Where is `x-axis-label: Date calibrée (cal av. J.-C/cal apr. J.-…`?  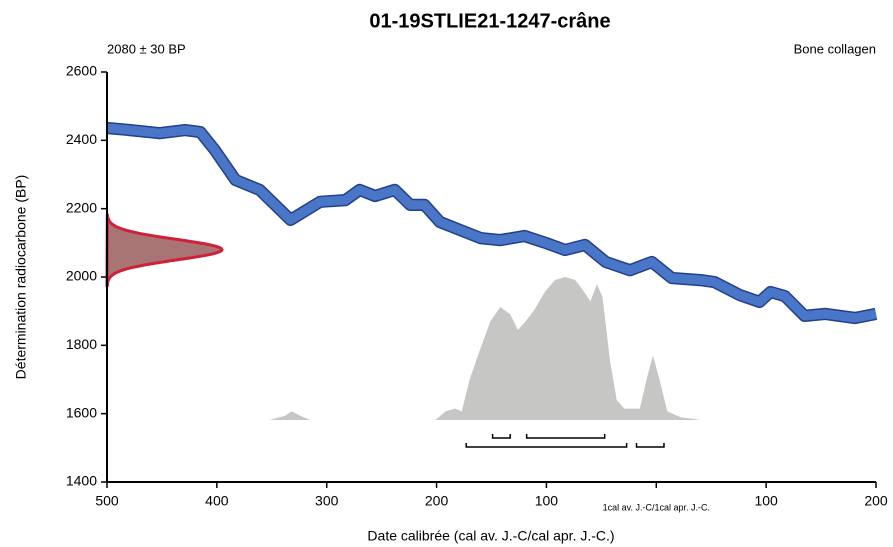
x-axis-label: Date calibrée (cal av. J.-C/cal apr. J.-… is located at coordinates (490, 536).